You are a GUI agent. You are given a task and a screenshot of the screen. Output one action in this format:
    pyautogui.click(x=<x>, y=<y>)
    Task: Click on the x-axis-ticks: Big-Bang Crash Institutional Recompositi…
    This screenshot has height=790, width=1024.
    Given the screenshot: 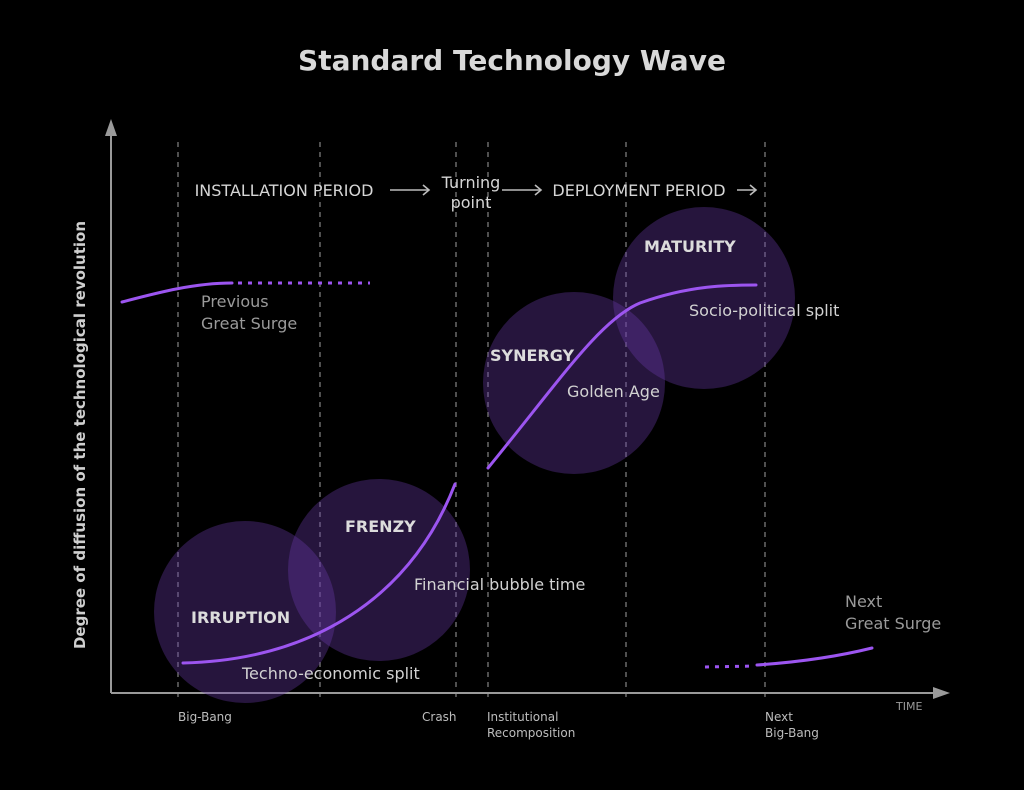 What is the action you would take?
    pyautogui.click(x=550, y=720)
    